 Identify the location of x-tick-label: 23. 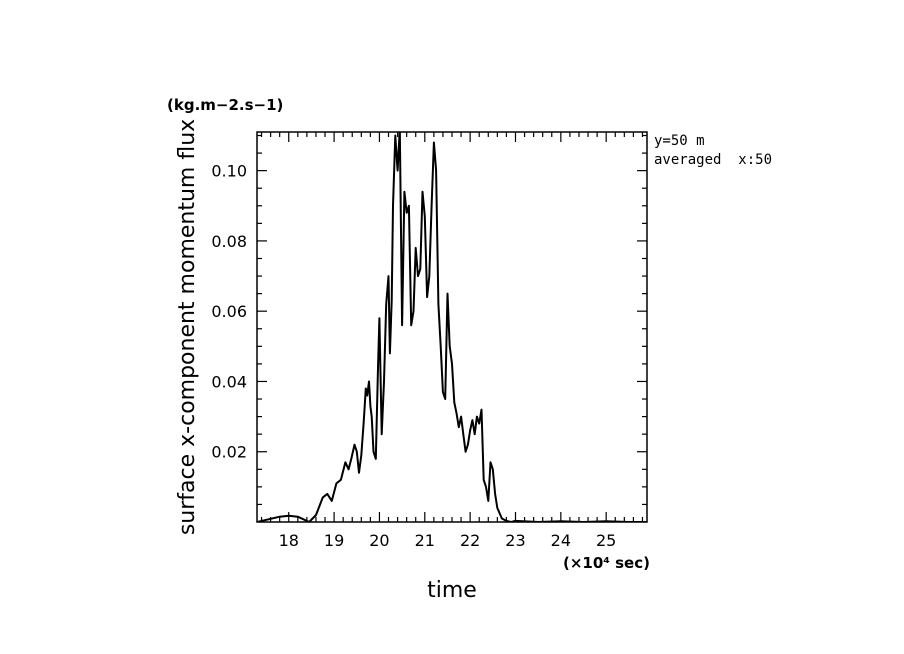
(515, 540).